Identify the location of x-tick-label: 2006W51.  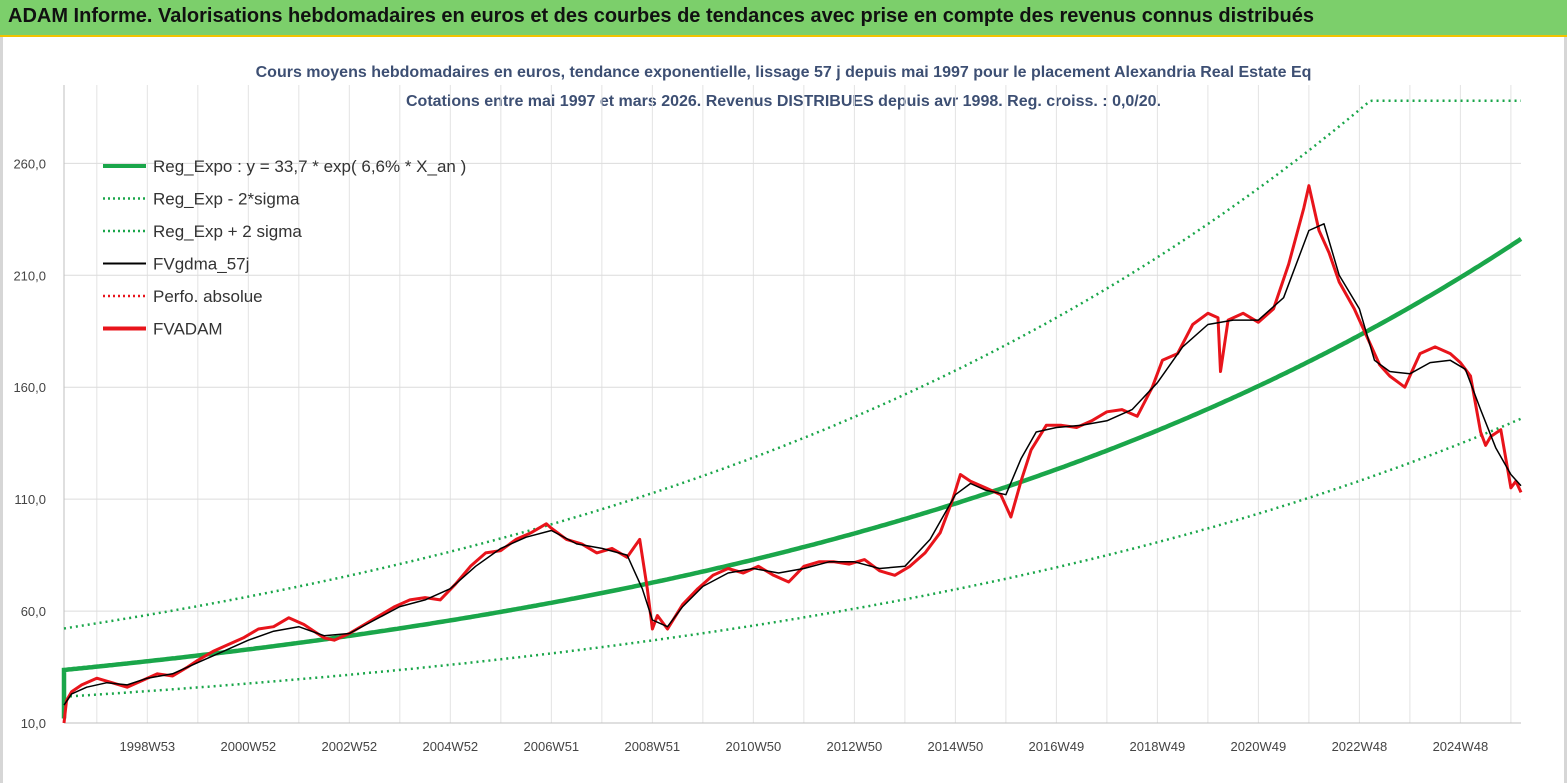
(552, 746).